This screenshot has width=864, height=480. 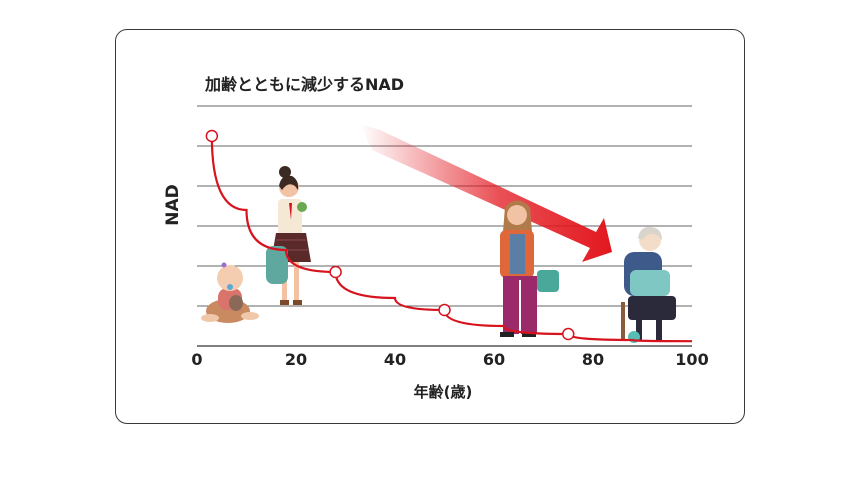 I want to click on x-tick-label: 60, so click(x=494, y=359).